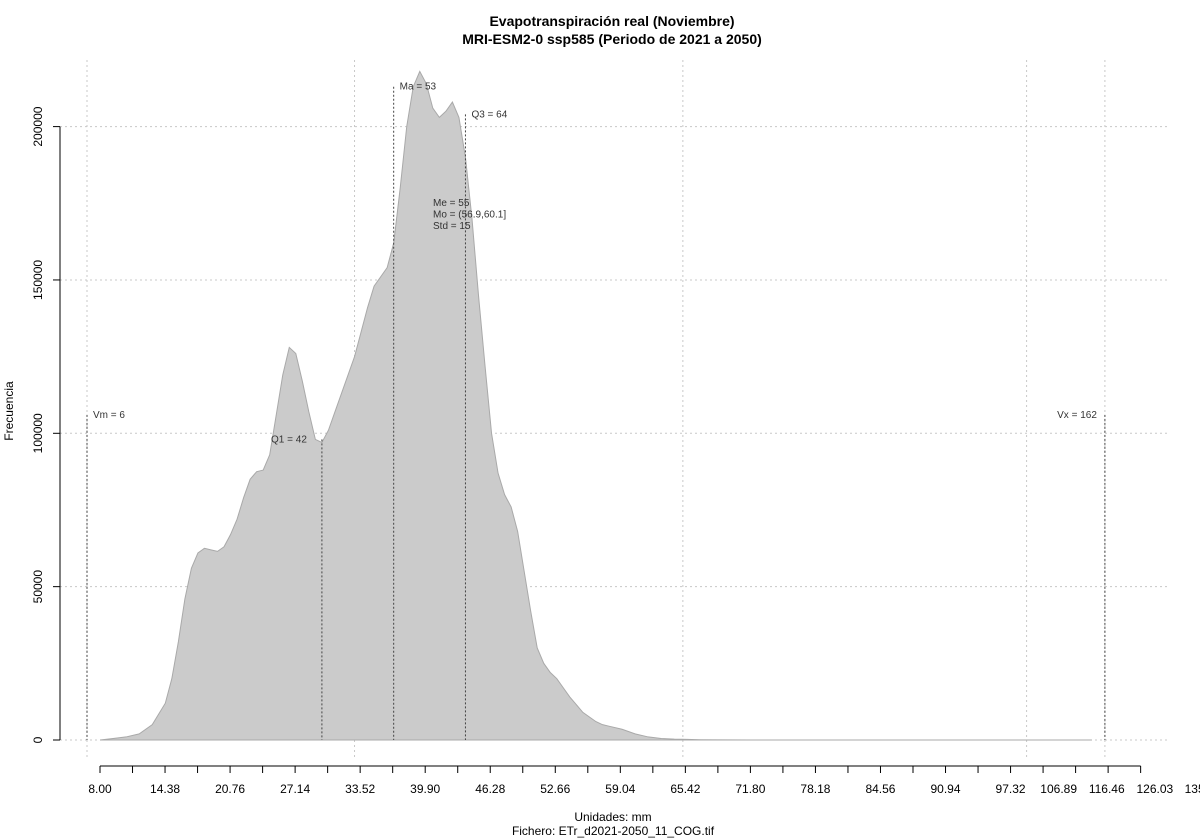  What do you see at coordinates (38, 126) in the screenshot?
I see `y-tick-label-4: 200000` at bounding box center [38, 126].